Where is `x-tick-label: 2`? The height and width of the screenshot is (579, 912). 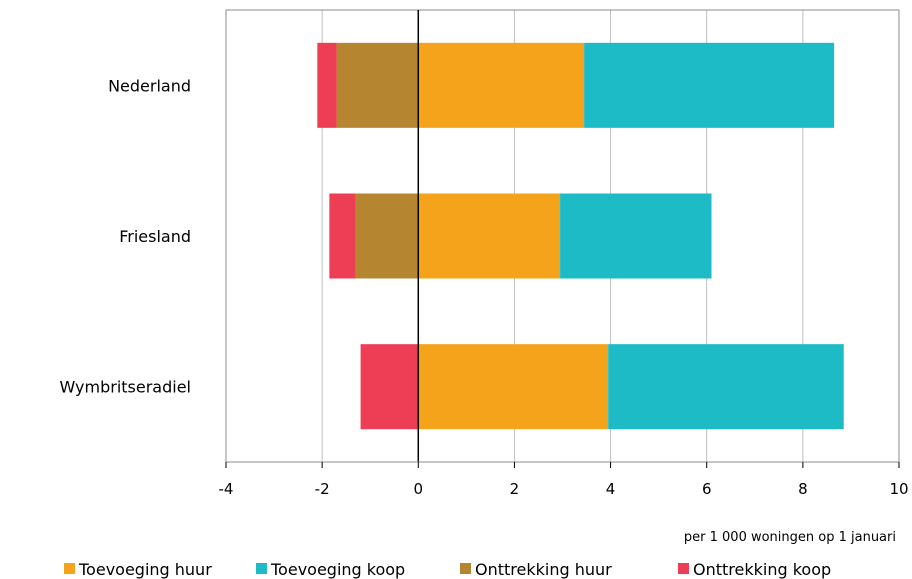
x-tick-label: 2 is located at coordinates (515, 489).